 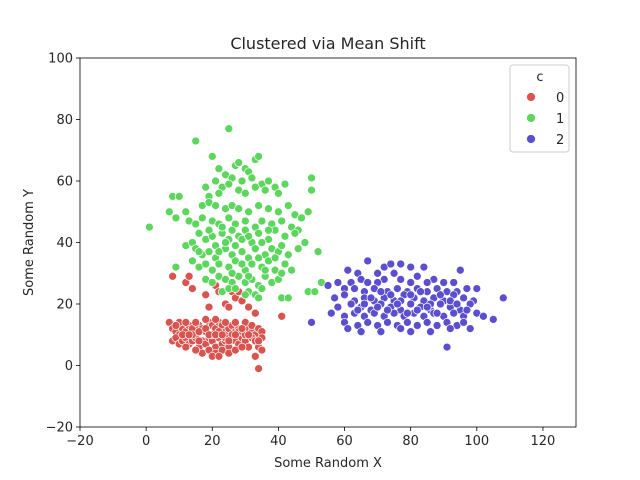 I want to click on x-axis-ticks: −20 0 20 40 60 80 100 120, so click(x=310, y=438).